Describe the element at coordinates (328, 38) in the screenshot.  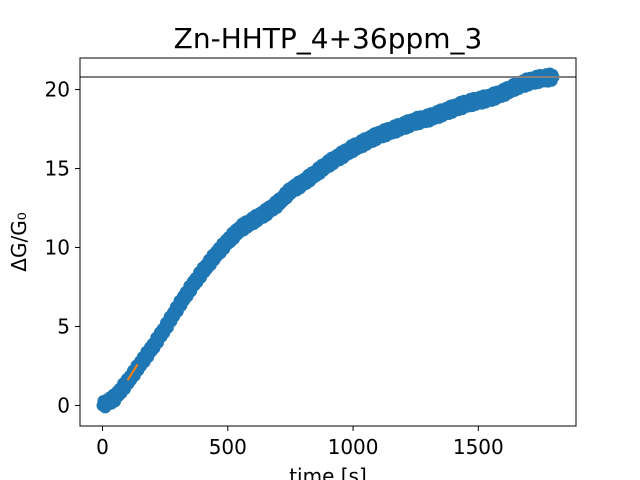
I see `chart-title: Zn-HHTP_4+36ppm_3` at that location.